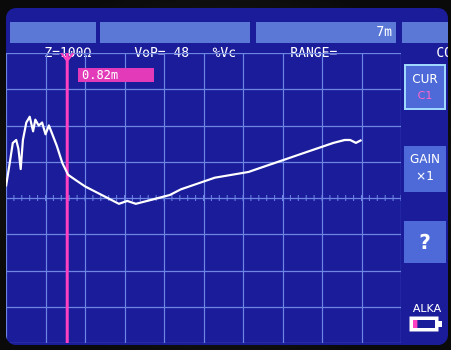 The height and width of the screenshot is (350, 451). I want to click on cursor-distance-value: 0.82m, so click(100, 75).